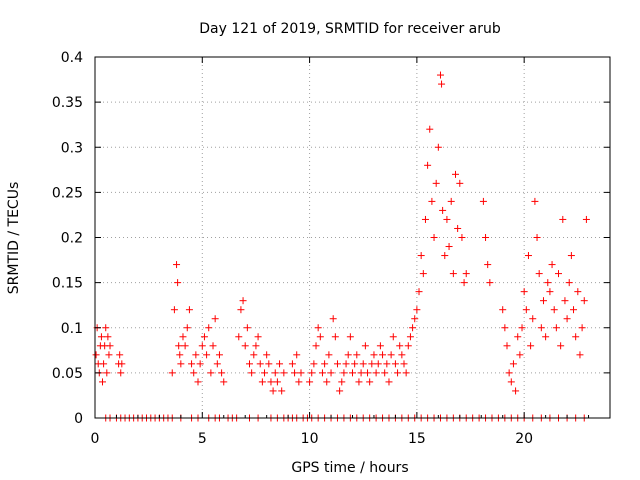 Image resolution: width=640 pixels, height=480 pixels. What do you see at coordinates (67, 374) in the screenshot?
I see `y-tick-label: 0.05` at bounding box center [67, 374].